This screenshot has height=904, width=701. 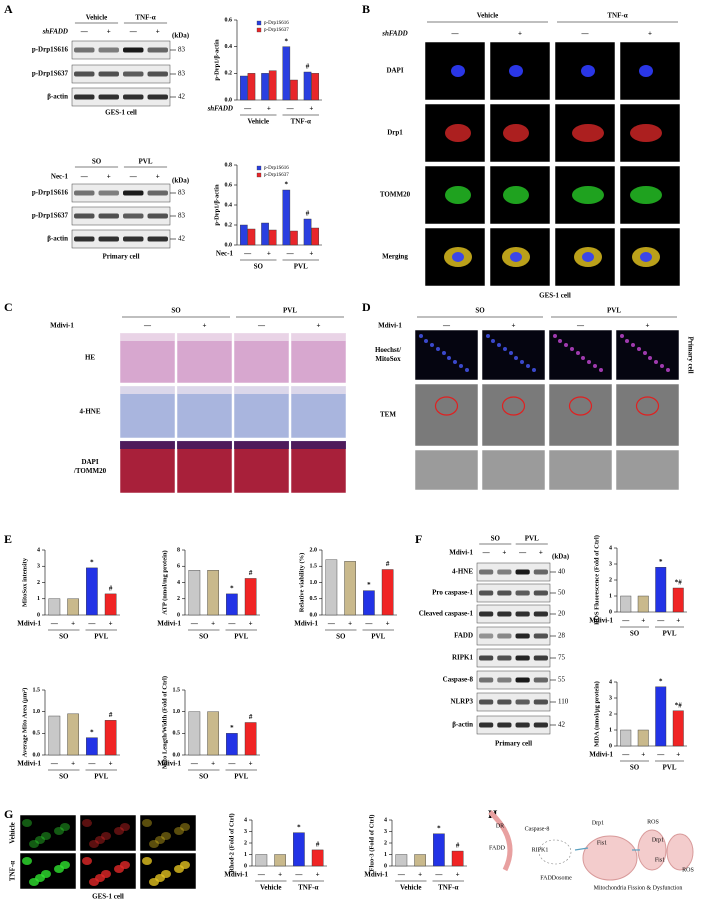 What do you see at coordinates (596, 714) in the screenshot?
I see `y-axis-label: MDA (nmol/μg protein)` at bounding box center [596, 714].